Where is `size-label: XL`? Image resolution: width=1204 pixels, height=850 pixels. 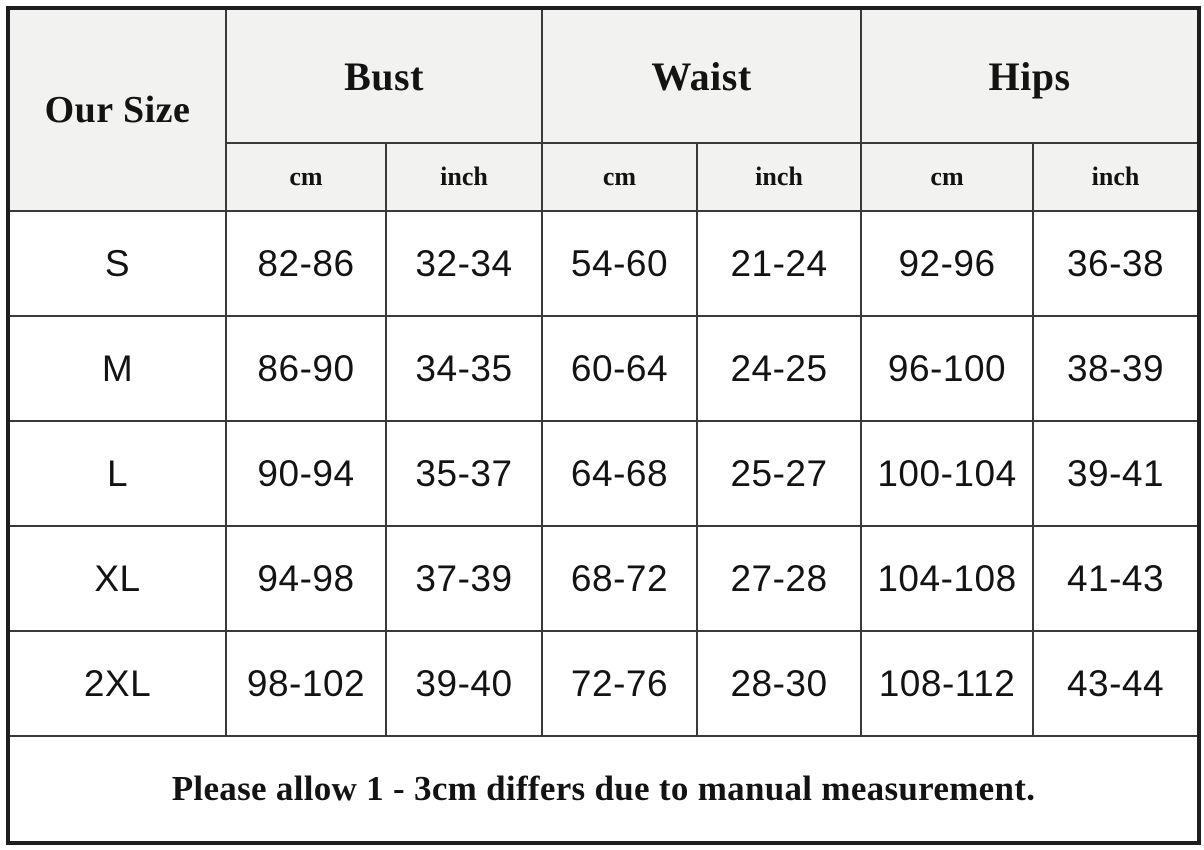 size-label: XL is located at coordinates (117, 578).